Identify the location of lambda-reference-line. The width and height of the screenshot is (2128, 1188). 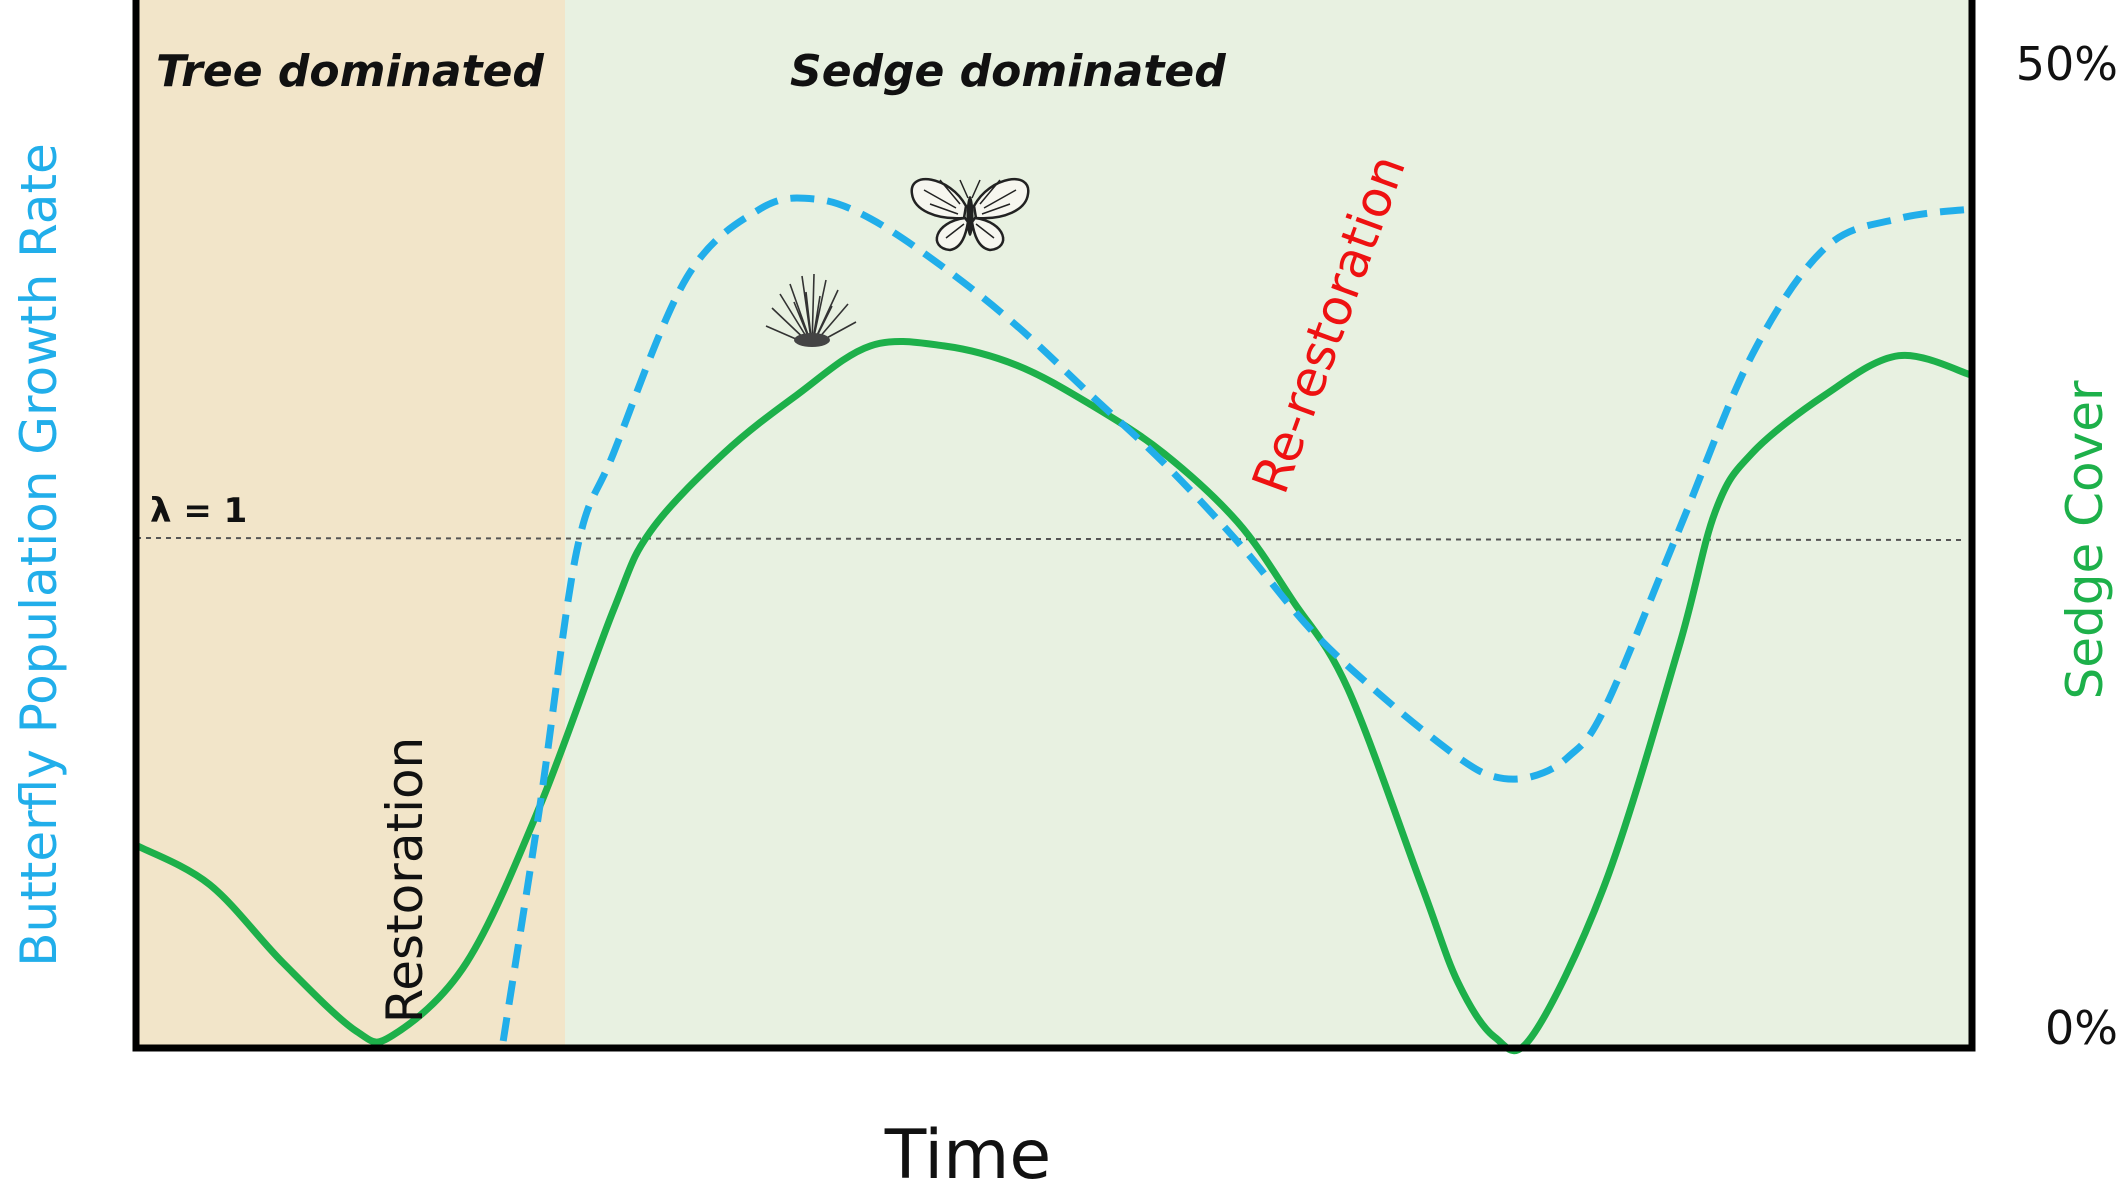
(1050, 539).